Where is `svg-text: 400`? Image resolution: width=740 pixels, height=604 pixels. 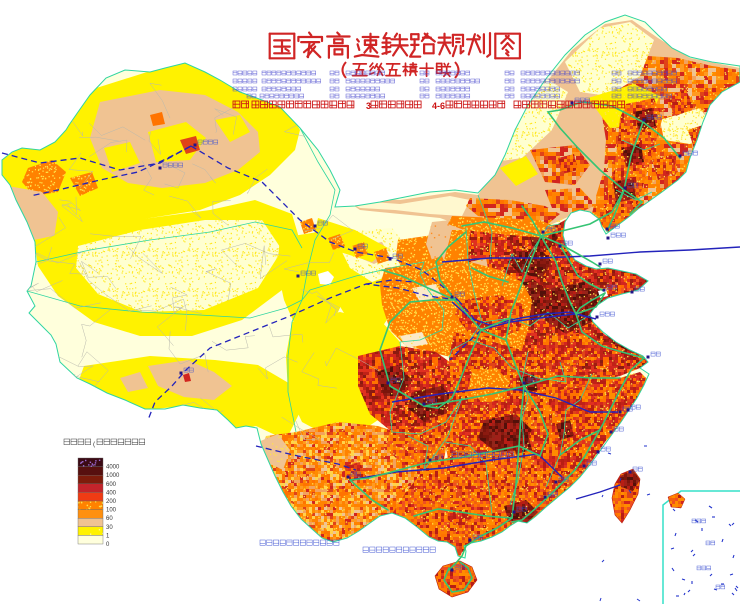
svg-text: 400 is located at coordinates (111, 493).